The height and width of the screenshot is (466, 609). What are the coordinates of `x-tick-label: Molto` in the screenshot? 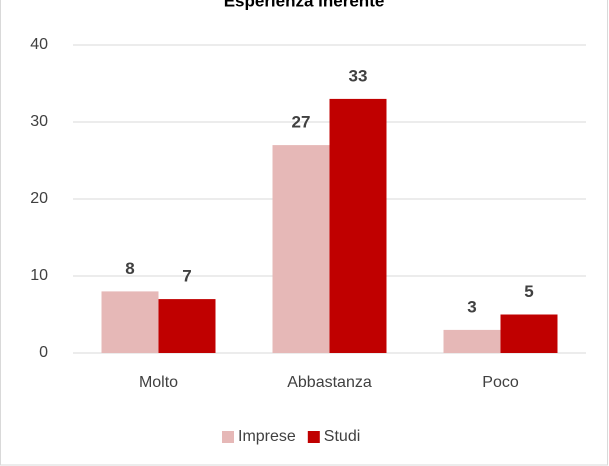 It's located at (158, 382).